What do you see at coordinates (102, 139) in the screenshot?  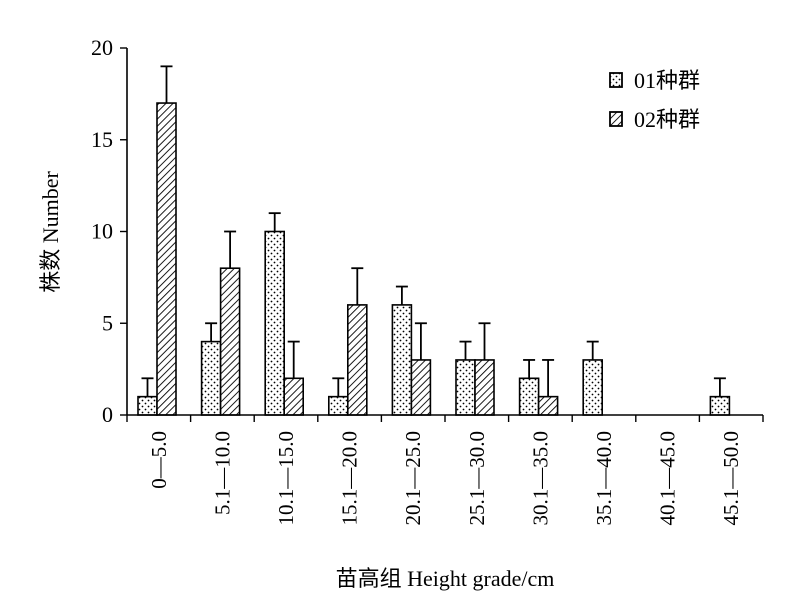 I see `y-tick-label-3: 15` at bounding box center [102, 139].